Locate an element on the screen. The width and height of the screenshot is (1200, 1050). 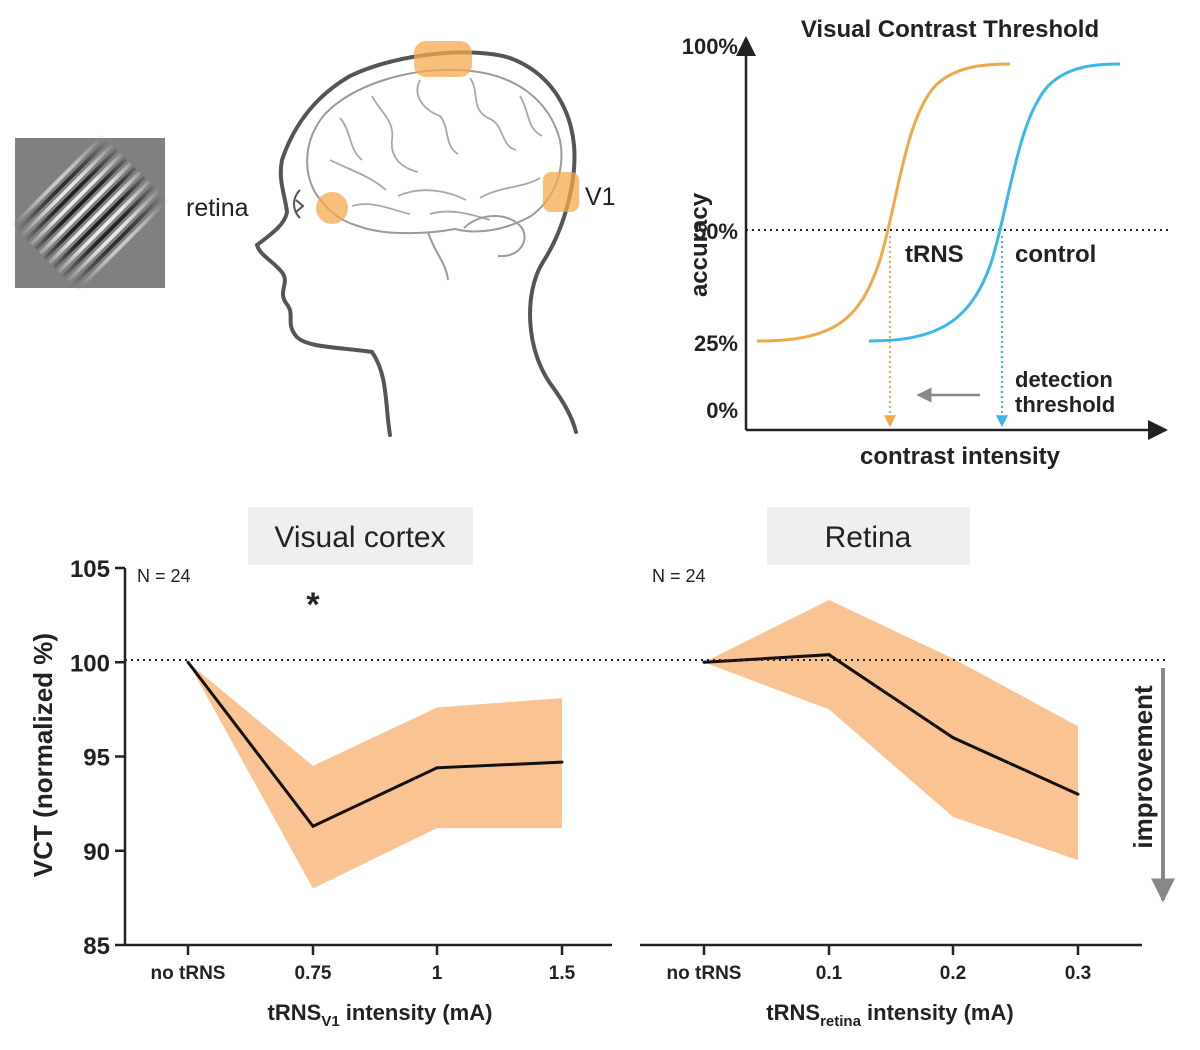
threshold-y-tick-50: 50% is located at coordinates (716, 231).